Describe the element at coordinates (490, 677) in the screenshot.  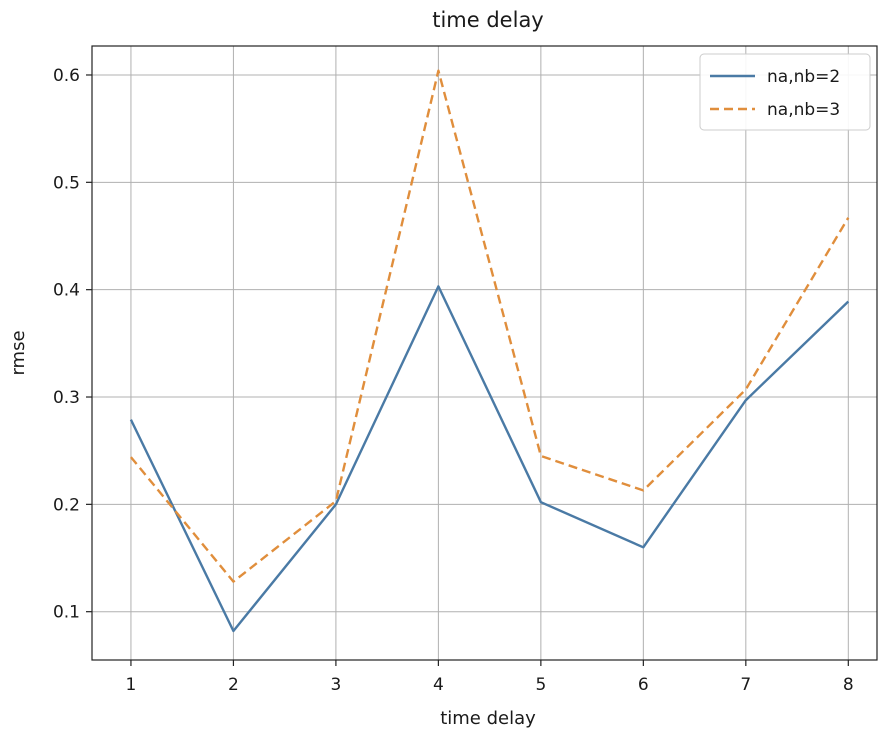
I see `x-axis-ticks: 1 2 3 4 5 6 7 8` at that location.